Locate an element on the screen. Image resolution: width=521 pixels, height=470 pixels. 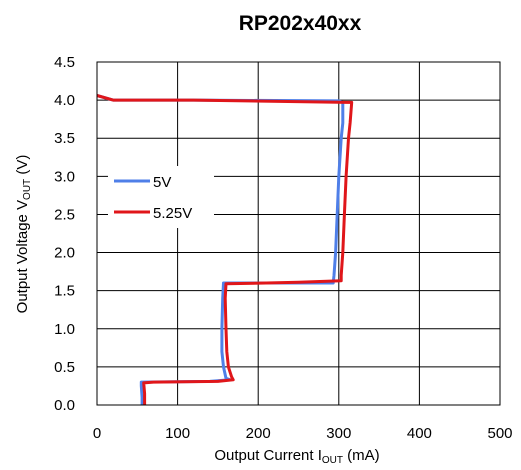
legend-label-5v: 5V is located at coordinates (162, 182).